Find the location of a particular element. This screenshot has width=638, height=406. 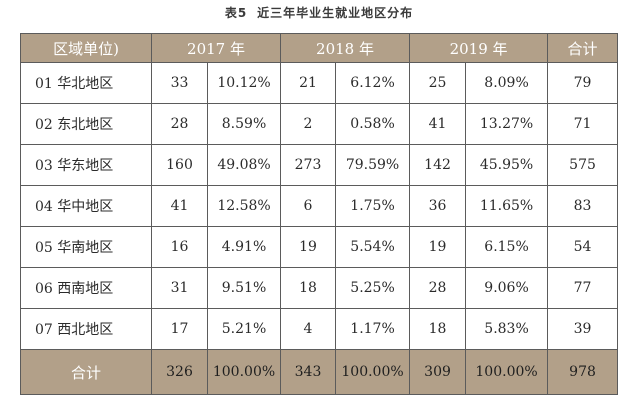

percent-2018-cell: 6.12% is located at coordinates (373, 83).